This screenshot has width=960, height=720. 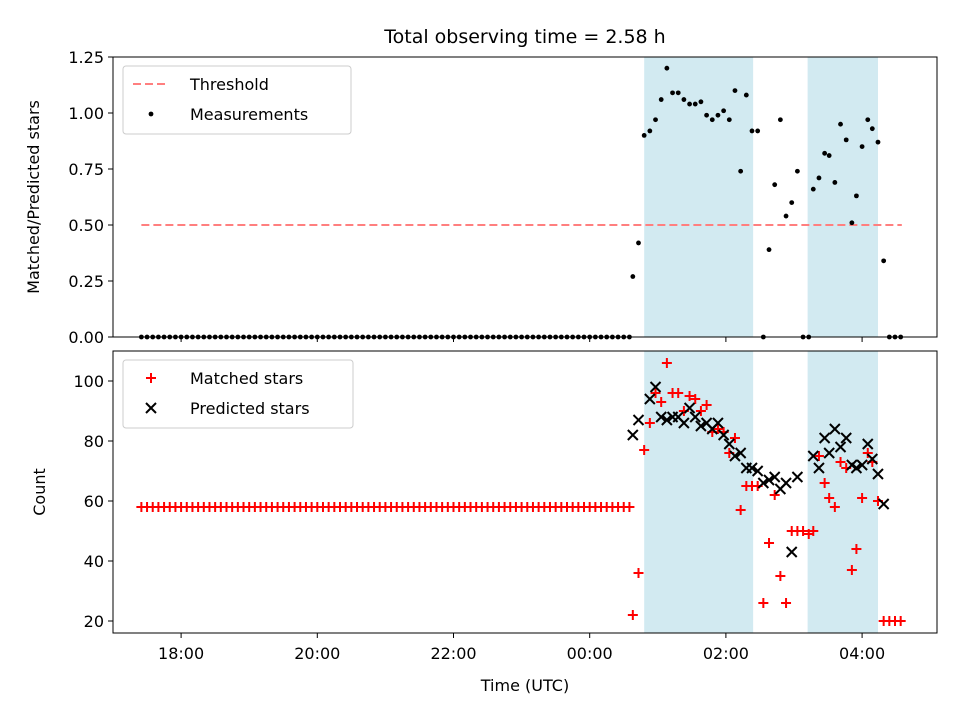 What do you see at coordinates (181, 653) in the screenshot?
I see `x-tick-label: 18:00` at bounding box center [181, 653].